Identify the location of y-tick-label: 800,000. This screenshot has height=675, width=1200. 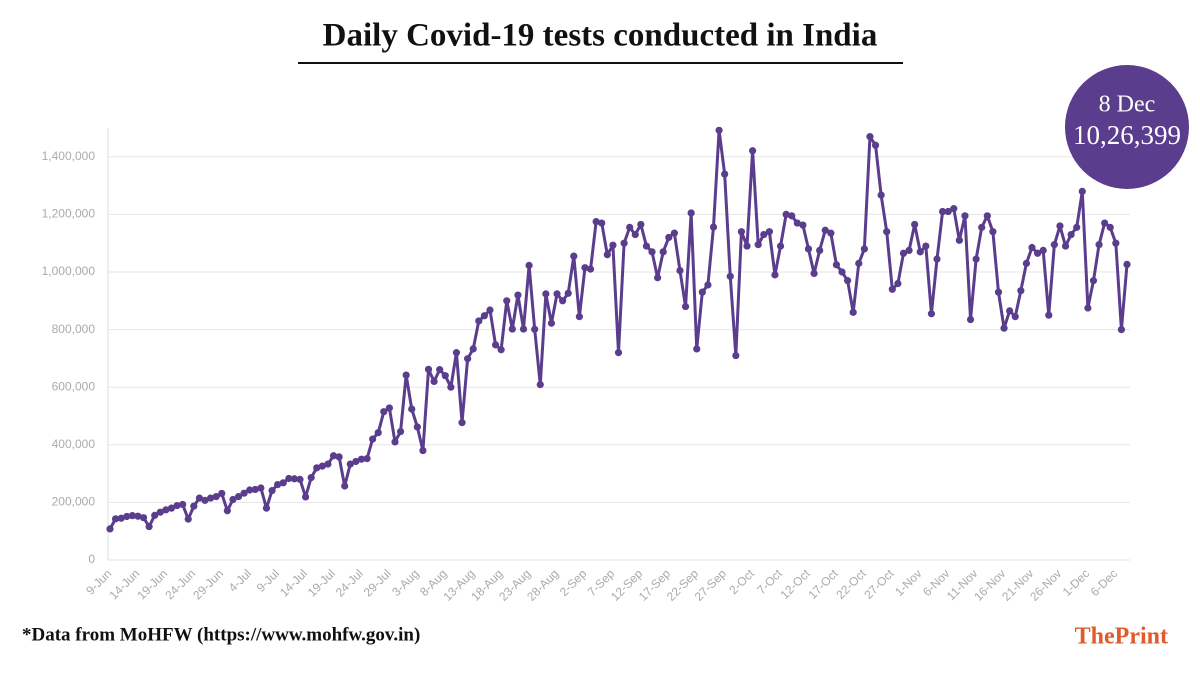
(74, 329).